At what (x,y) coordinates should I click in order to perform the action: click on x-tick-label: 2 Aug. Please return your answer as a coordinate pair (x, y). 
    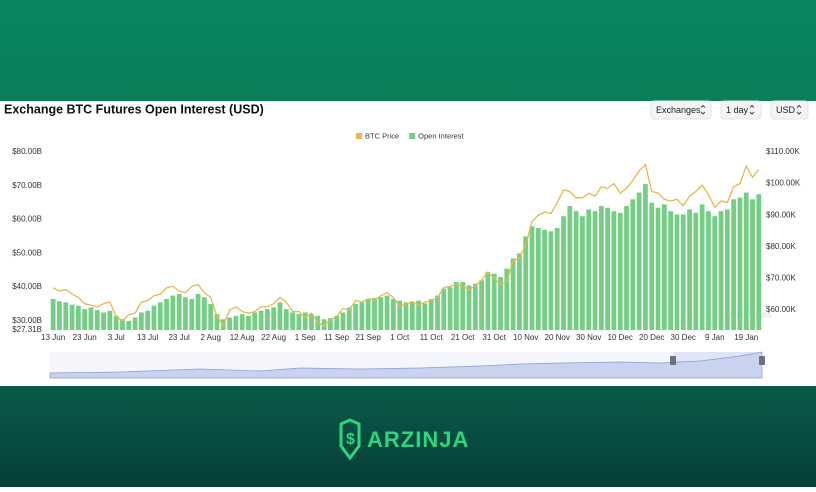
    Looking at the image, I should click on (210, 337).